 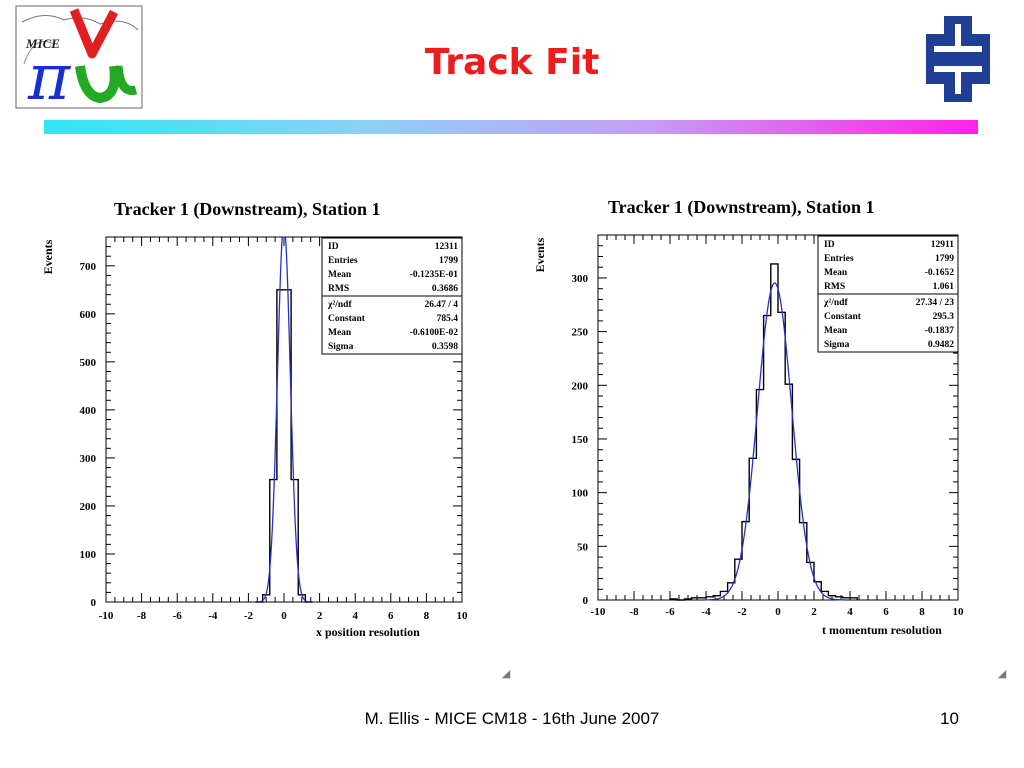 I want to click on svg-text: π, so click(x=49, y=75).